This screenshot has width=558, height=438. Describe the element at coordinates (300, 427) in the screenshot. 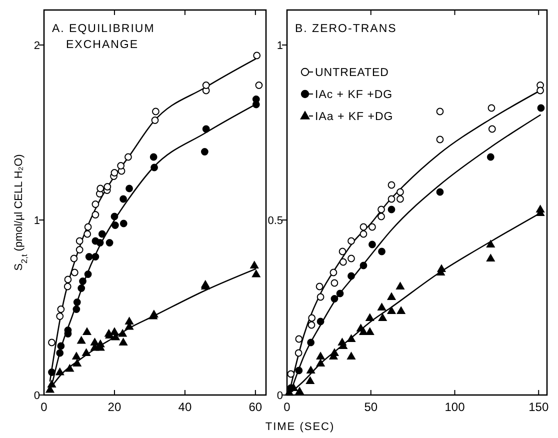

I see `x-axis-title: TIME (SEC)` at that location.